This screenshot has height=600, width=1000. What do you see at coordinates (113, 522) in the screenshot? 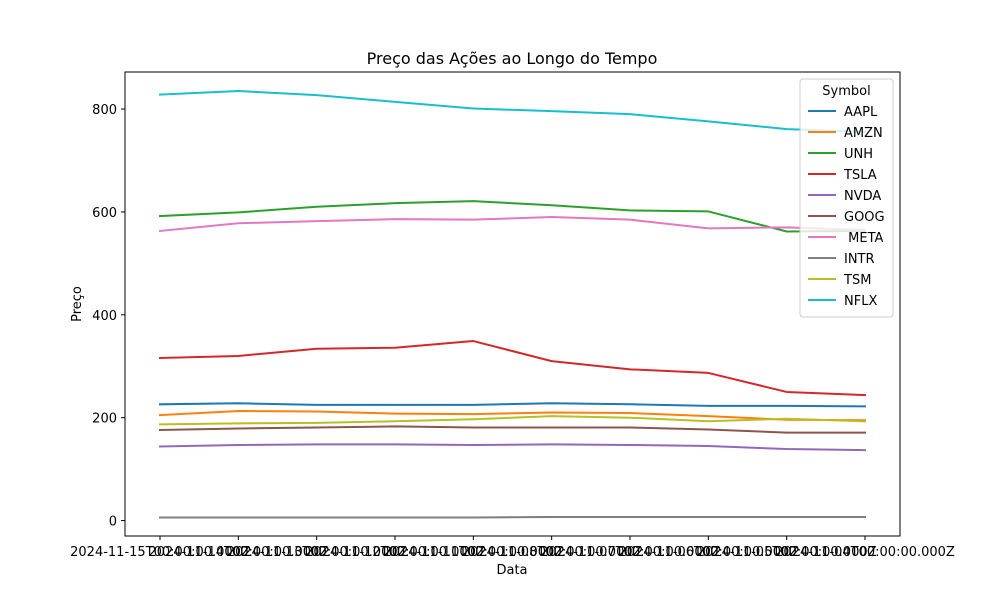
I see `y-tick-label: 0` at bounding box center [113, 522].